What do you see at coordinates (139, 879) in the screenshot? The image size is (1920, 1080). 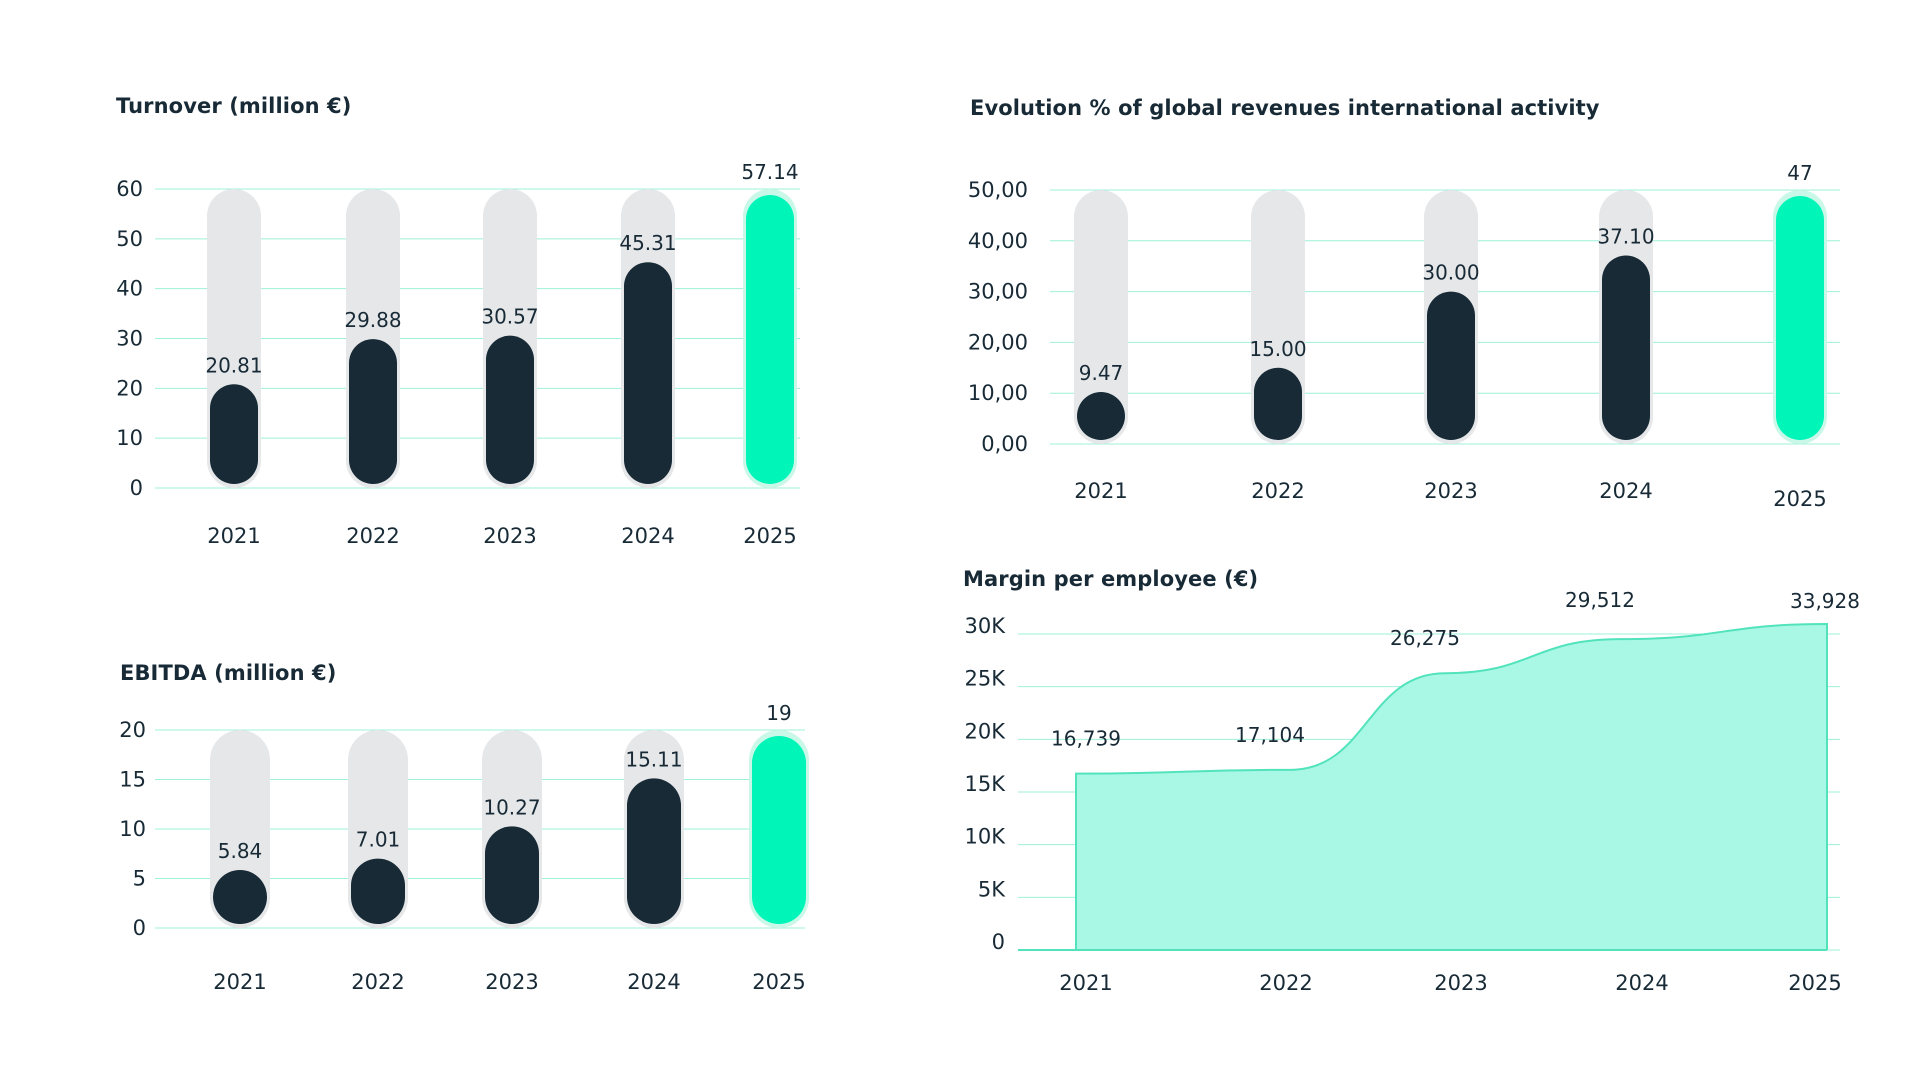 I see `y-tick-label: 5` at bounding box center [139, 879].